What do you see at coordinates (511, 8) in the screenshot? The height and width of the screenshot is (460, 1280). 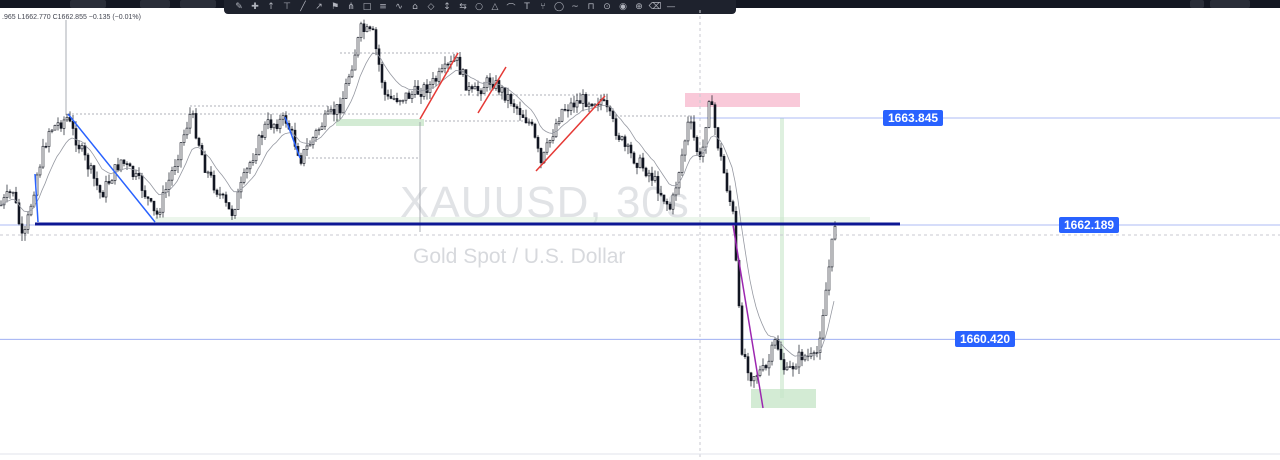 I see `curve-icon: ⌒` at bounding box center [511, 8].